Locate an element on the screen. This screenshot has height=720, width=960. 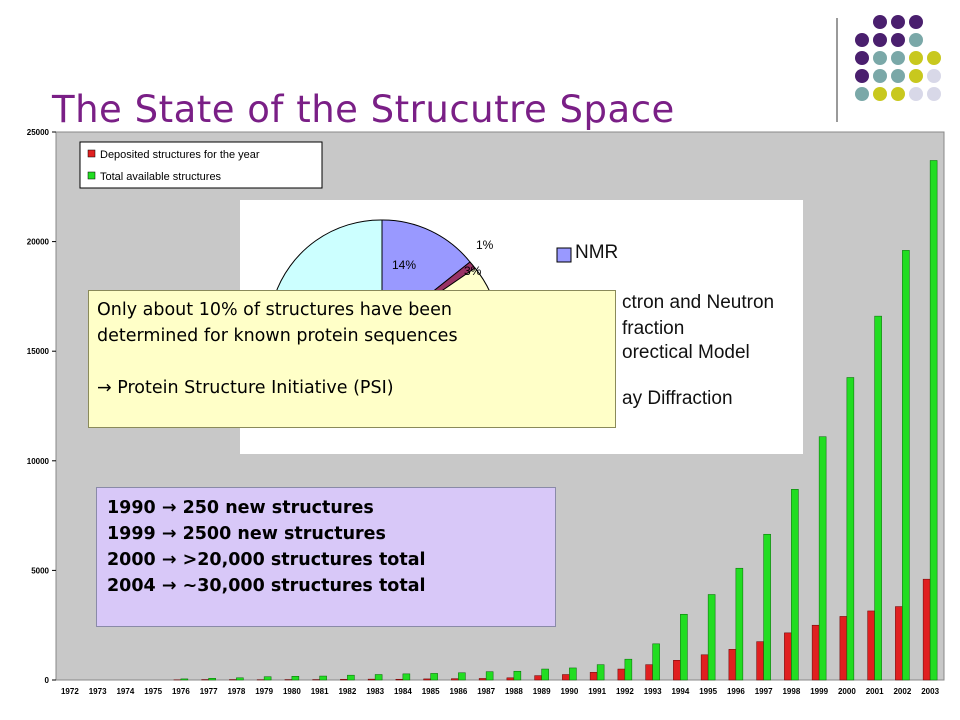
pie-legend-theoretical: orectical Model is located at coordinates (686, 352).